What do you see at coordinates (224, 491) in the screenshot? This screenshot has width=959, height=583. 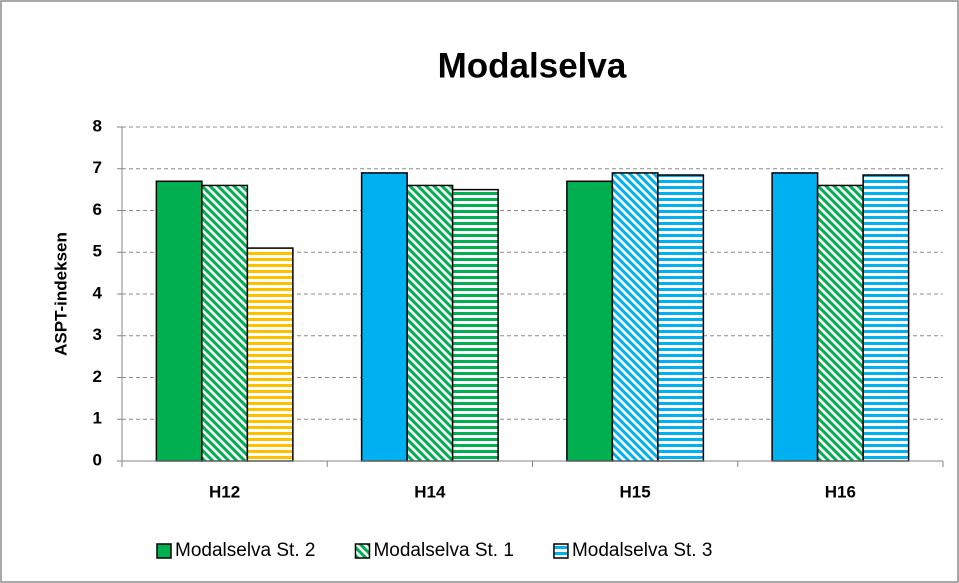 I see `x-tick-label: H12` at bounding box center [224, 491].